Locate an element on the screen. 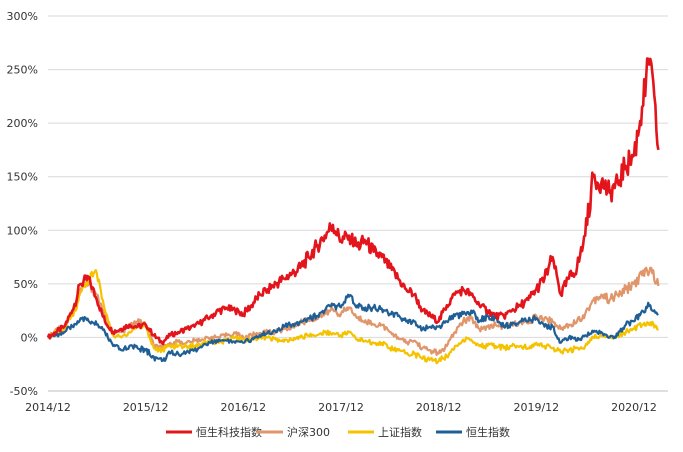  y-tick-label: 100% is located at coordinates (22, 230).